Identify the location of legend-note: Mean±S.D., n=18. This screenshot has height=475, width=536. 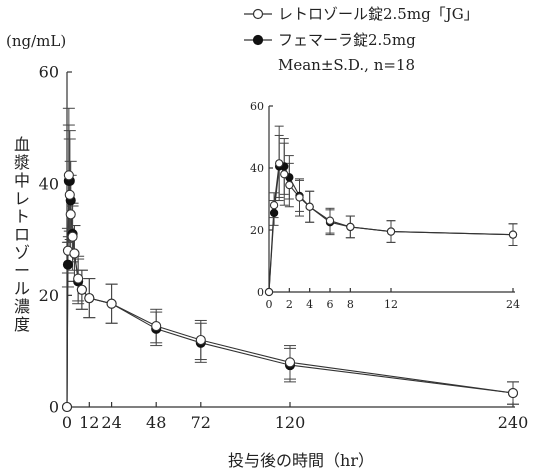
(346, 65).